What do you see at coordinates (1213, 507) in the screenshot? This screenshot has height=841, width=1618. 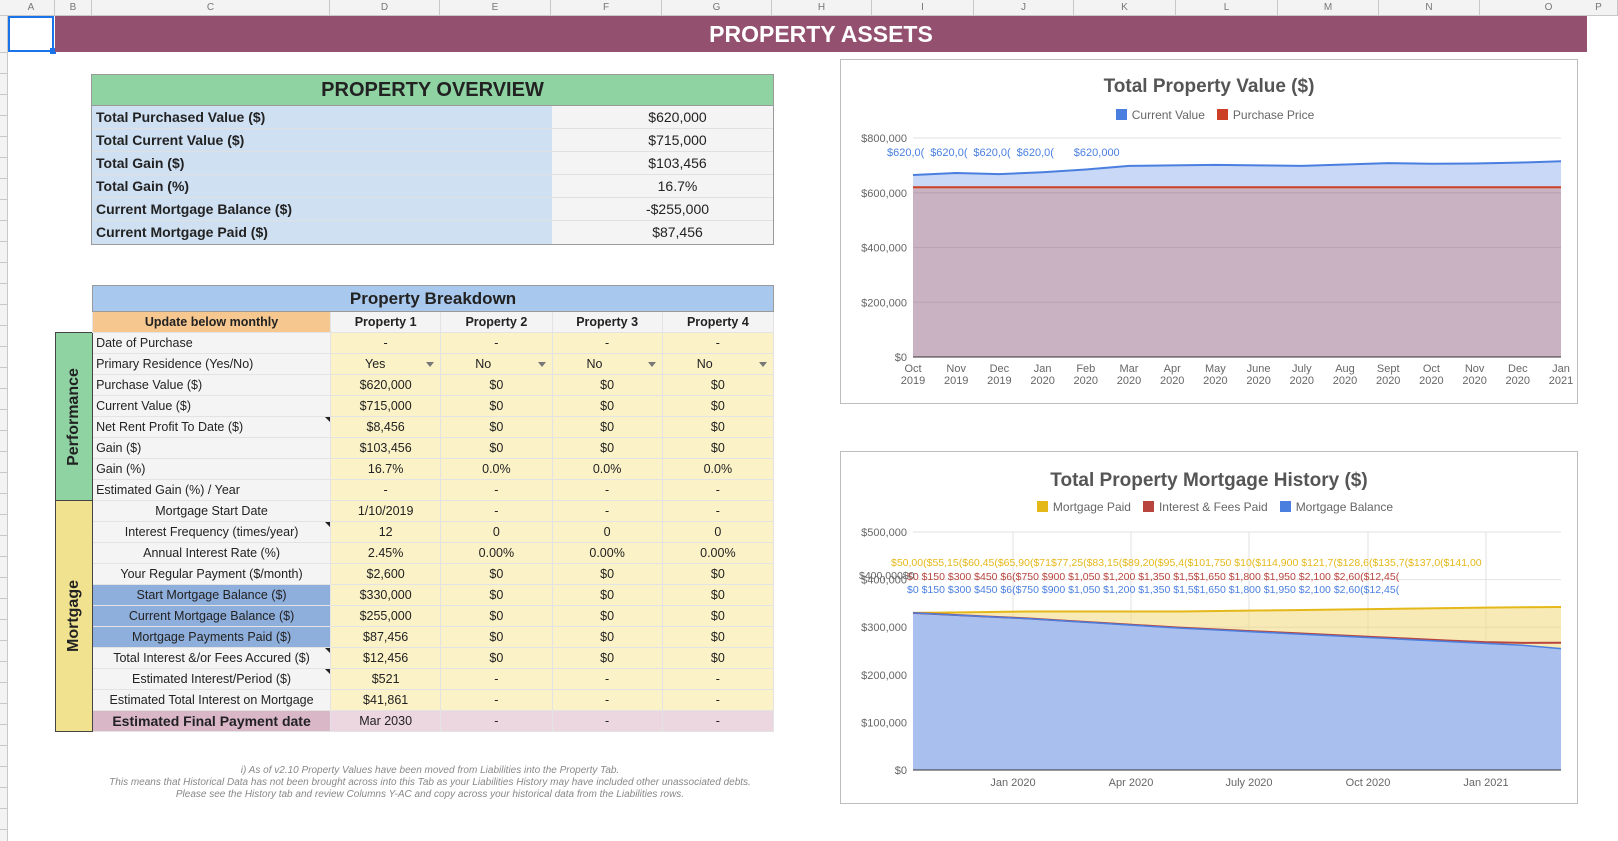 I see `legend-label: Interest & Fees Paid` at bounding box center [1213, 507].